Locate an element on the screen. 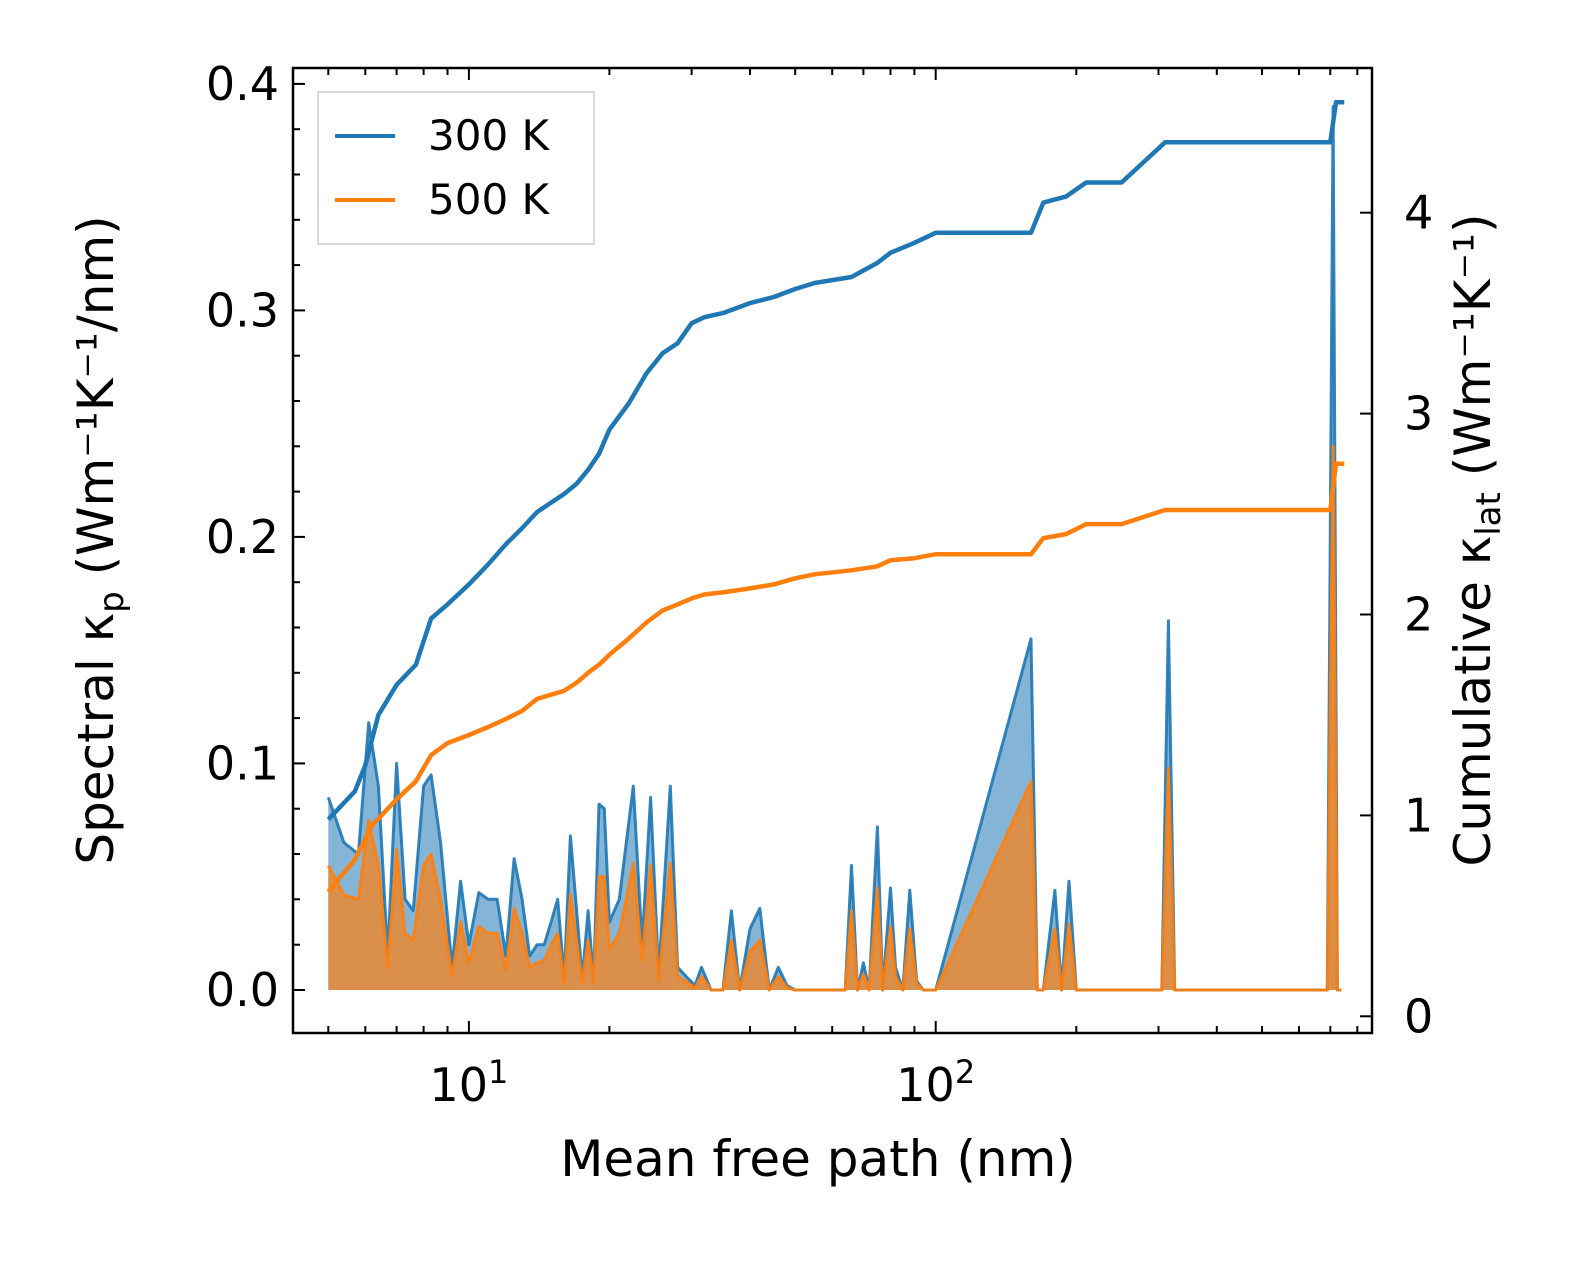 The image size is (1586, 1261). y-left-label-units: (Wm⁻¹K⁻¹/nm) is located at coordinates (96, 403).